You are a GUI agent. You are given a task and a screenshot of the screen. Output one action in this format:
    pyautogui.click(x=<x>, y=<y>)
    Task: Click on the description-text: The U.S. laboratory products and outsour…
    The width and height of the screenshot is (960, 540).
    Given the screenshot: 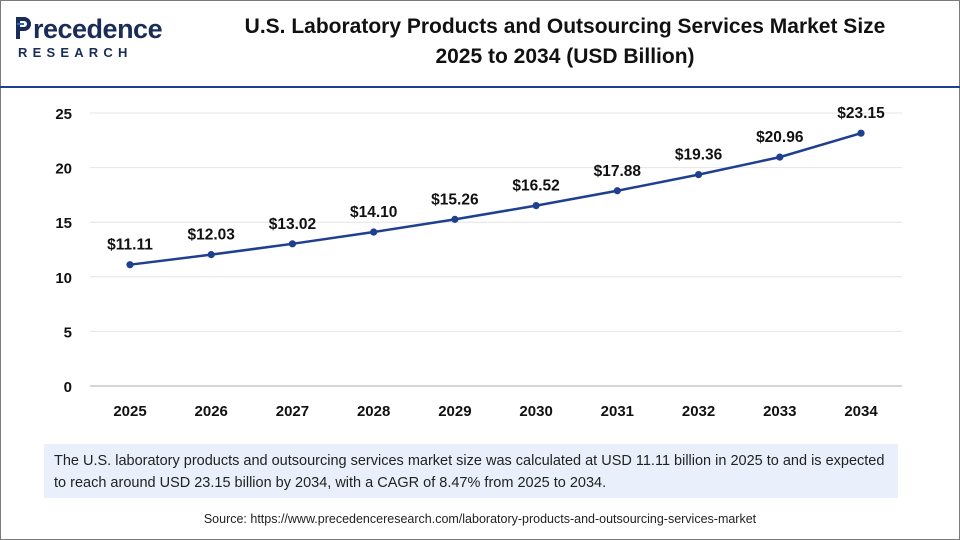 What is the action you would take?
    pyautogui.click(x=469, y=472)
    